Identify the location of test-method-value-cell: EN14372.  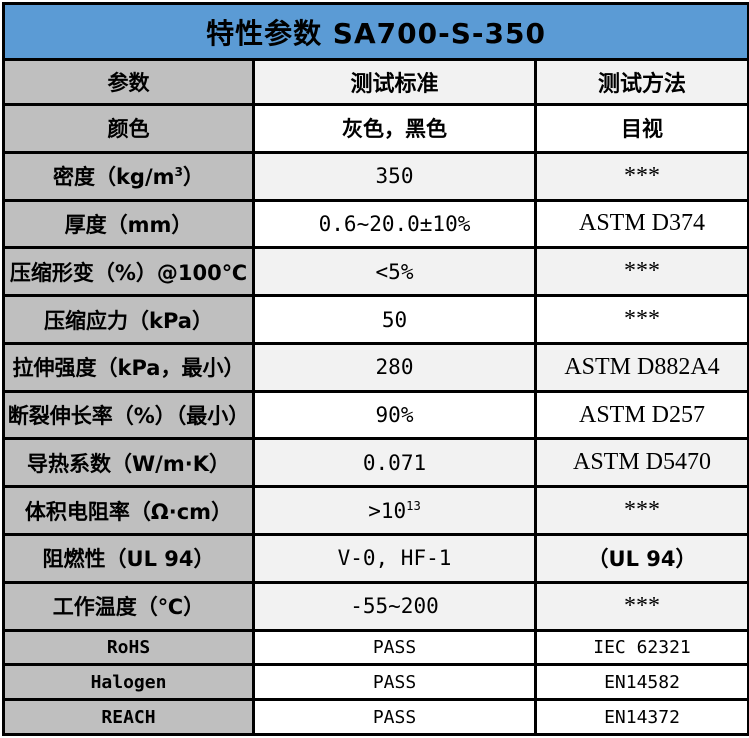
(641, 717).